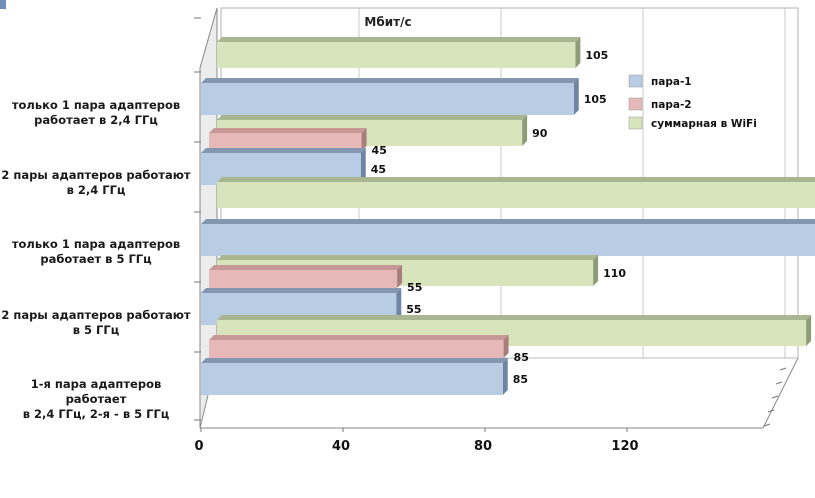 This screenshot has height=498, width=815. I want to click on data-label-0-3: 55, so click(413, 309).